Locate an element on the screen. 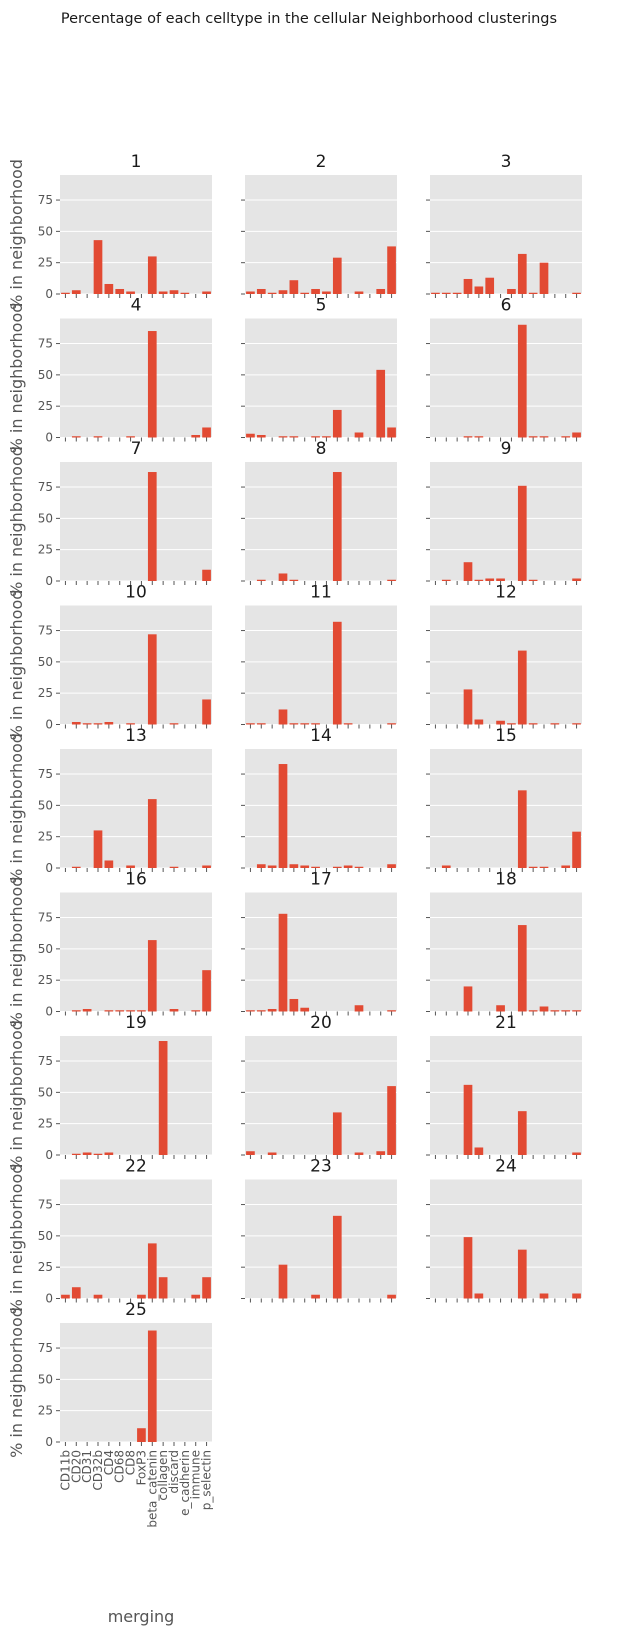 Image resolution: width=619 pixels, height=1631 pixels. panel-title: 11 is located at coordinates (321, 593).